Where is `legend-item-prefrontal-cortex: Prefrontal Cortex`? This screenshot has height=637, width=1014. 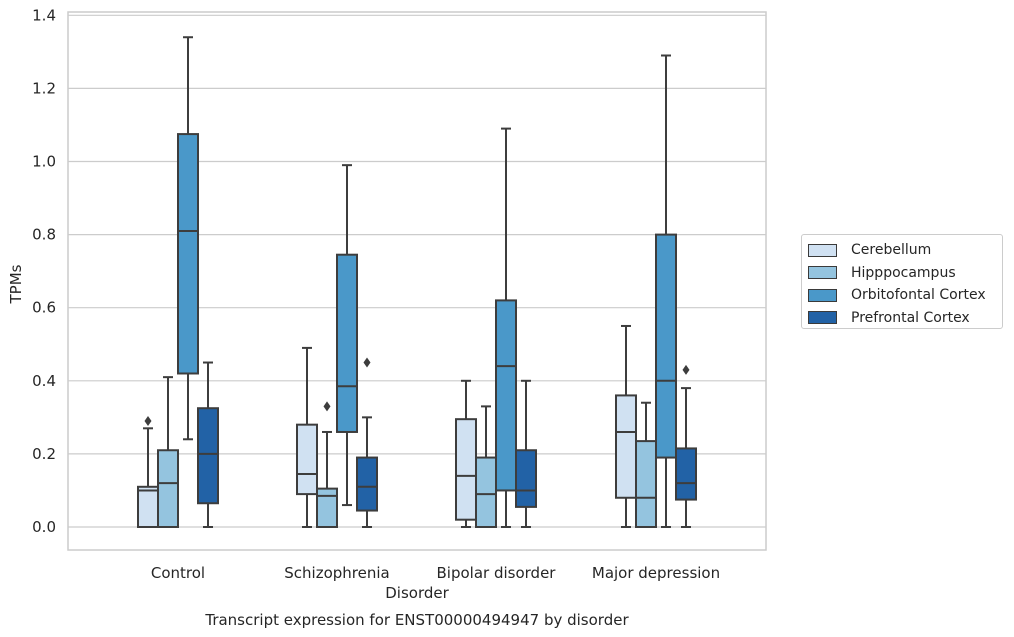 legend-item-prefrontal-cortex: Prefrontal Cortex is located at coordinates (905, 318).